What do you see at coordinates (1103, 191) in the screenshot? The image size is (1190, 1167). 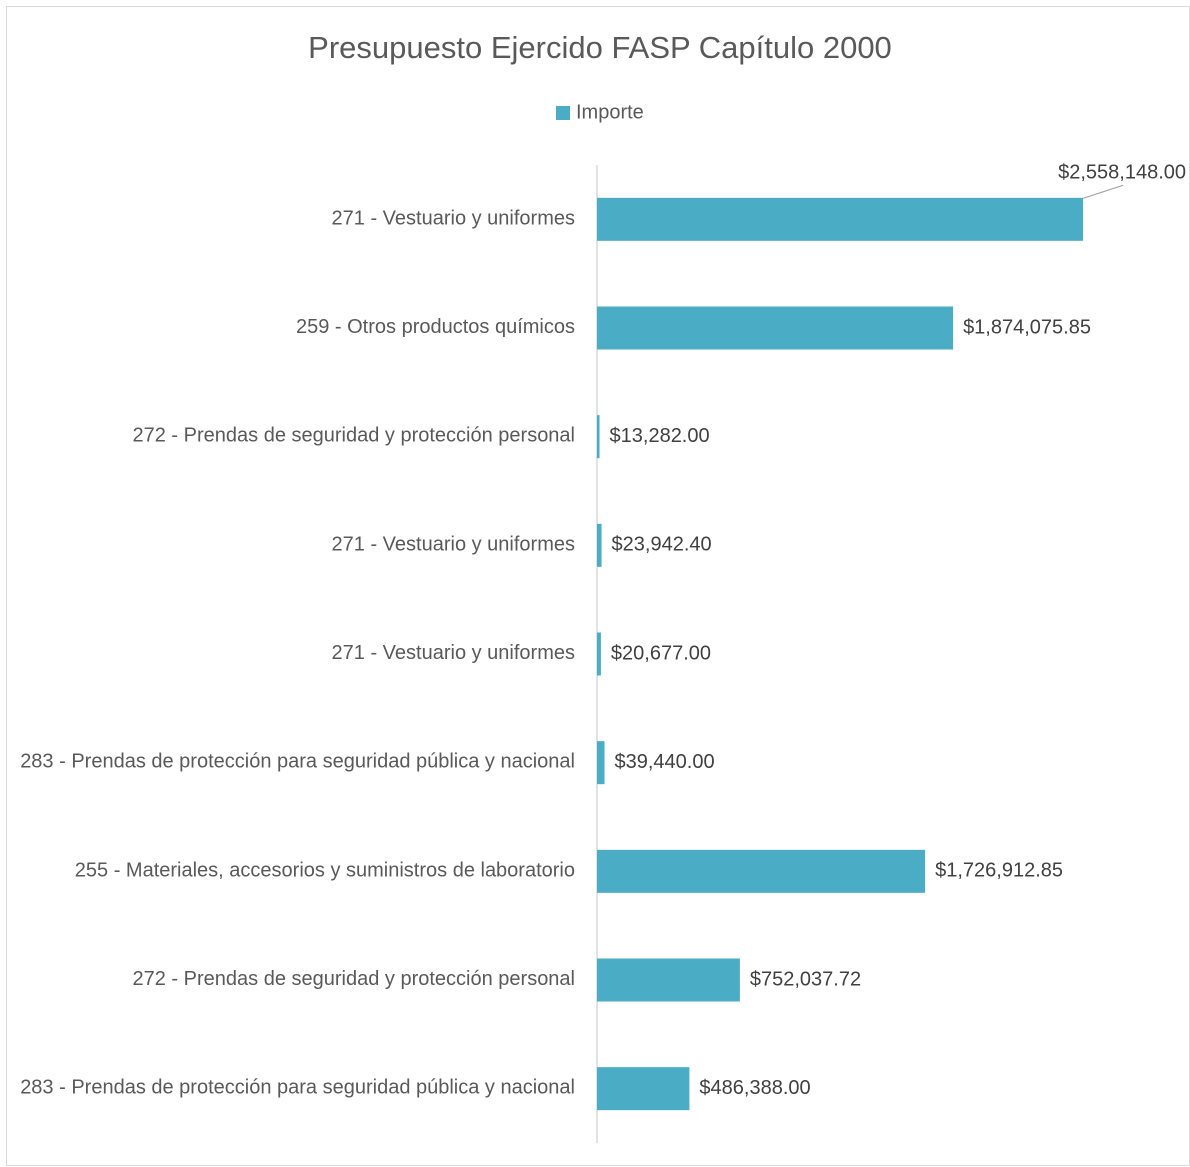 I see `leader-line` at bounding box center [1103, 191].